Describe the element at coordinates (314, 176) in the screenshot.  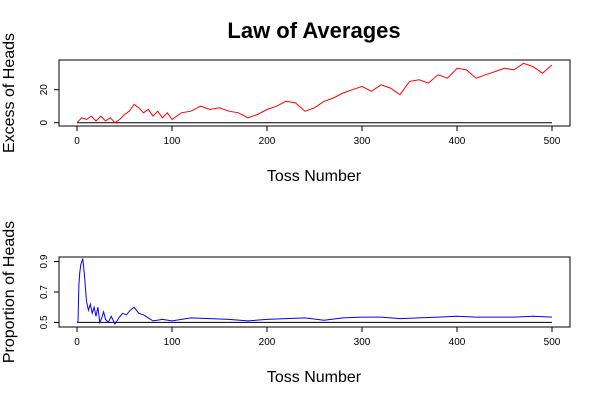
I see `x-axis-title-excess: Toss Number` at that location.